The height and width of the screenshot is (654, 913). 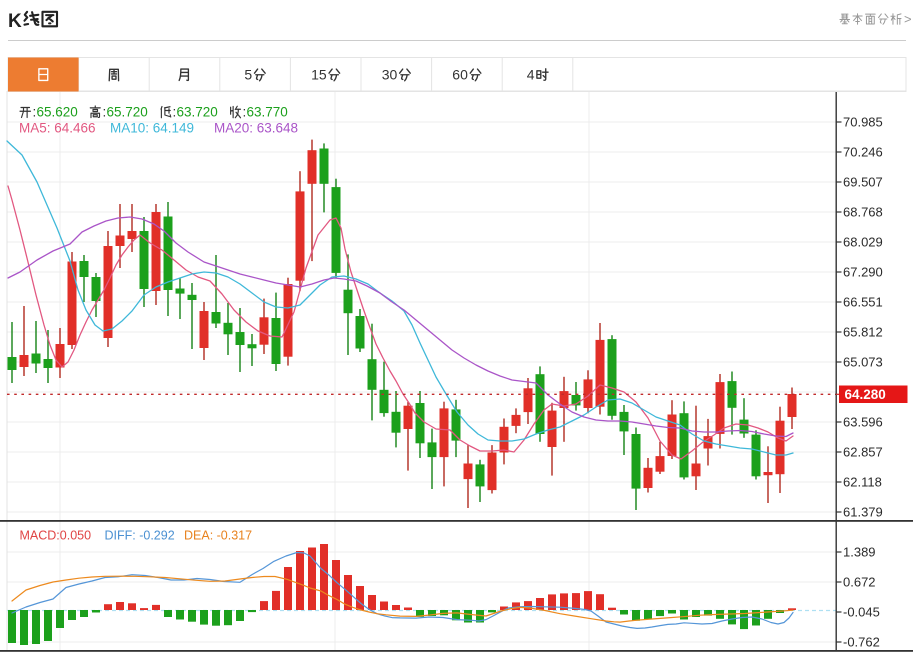 I want to click on svg-text: 0.672, so click(x=859, y=582).